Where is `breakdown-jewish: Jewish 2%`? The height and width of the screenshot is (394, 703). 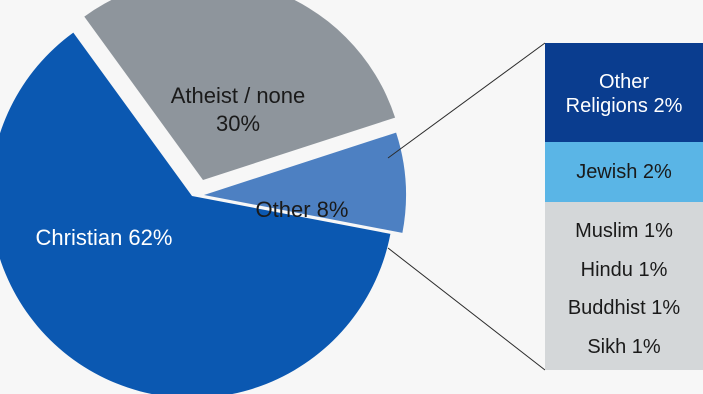 breakdown-jewish: Jewish 2% is located at coordinates (624, 172).